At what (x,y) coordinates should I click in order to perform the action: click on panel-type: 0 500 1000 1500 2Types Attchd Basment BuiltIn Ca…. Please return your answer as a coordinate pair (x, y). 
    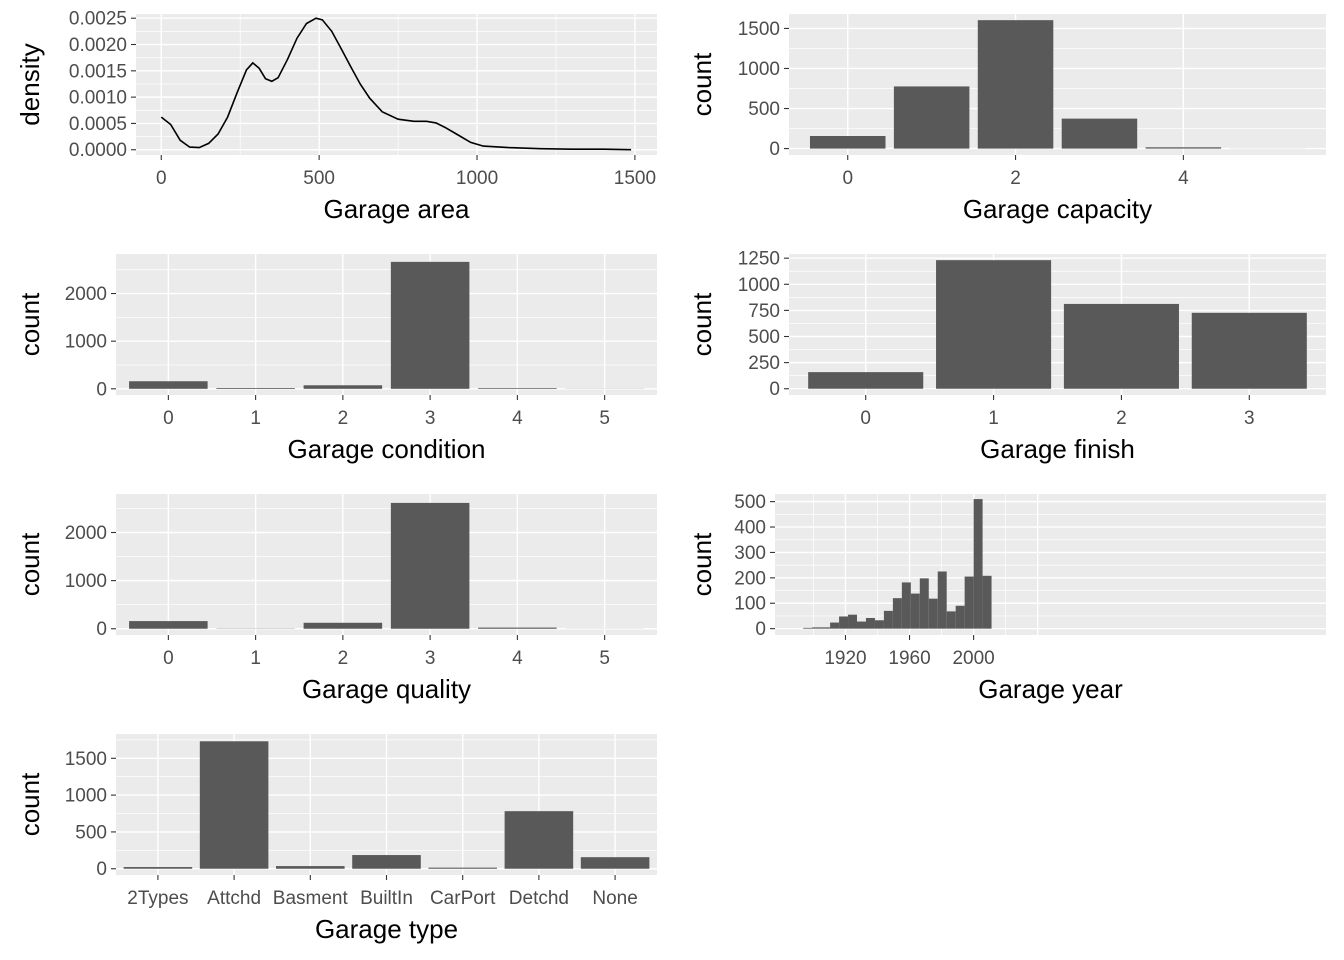
    Looking at the image, I should click on (336, 839).